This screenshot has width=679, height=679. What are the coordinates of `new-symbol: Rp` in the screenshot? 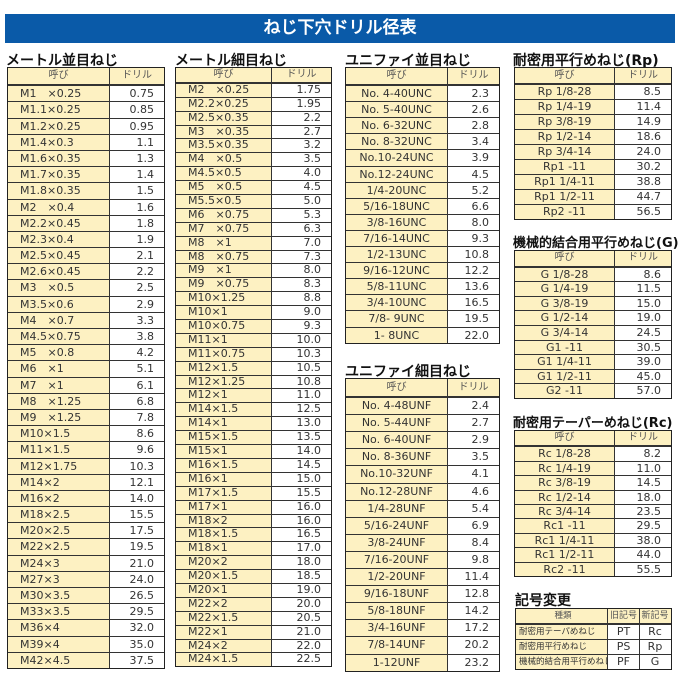 It's located at (655, 646).